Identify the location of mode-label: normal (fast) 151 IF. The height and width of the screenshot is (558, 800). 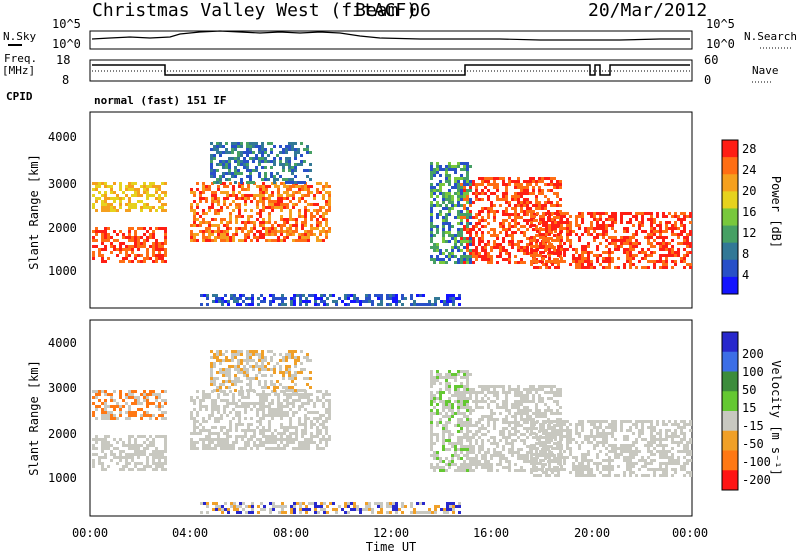
(160, 100).